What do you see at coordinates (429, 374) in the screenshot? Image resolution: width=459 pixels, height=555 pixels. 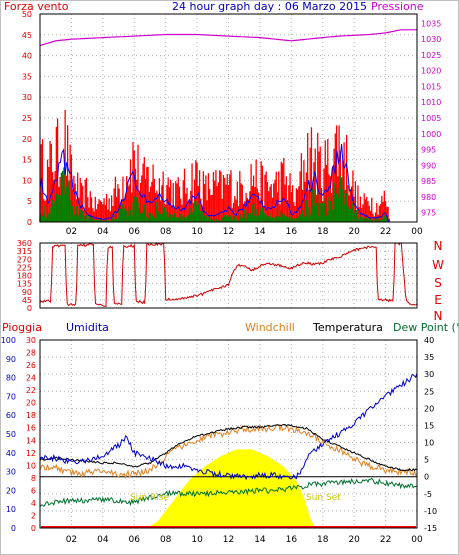 I see `temperature-tick-label: 30` at bounding box center [429, 374].